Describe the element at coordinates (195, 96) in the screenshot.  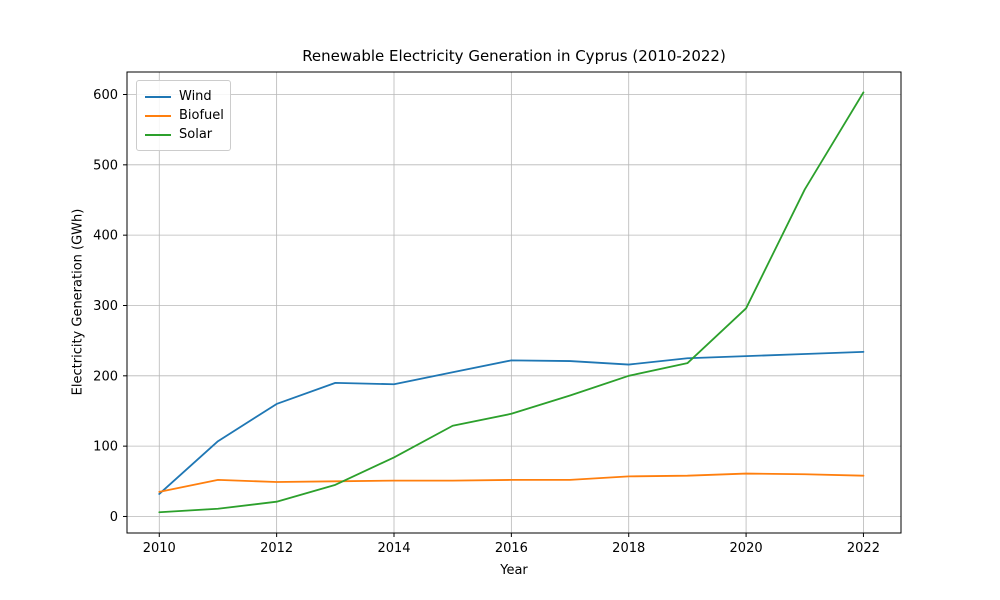
I see `legend-label-wind: Wind` at that location.